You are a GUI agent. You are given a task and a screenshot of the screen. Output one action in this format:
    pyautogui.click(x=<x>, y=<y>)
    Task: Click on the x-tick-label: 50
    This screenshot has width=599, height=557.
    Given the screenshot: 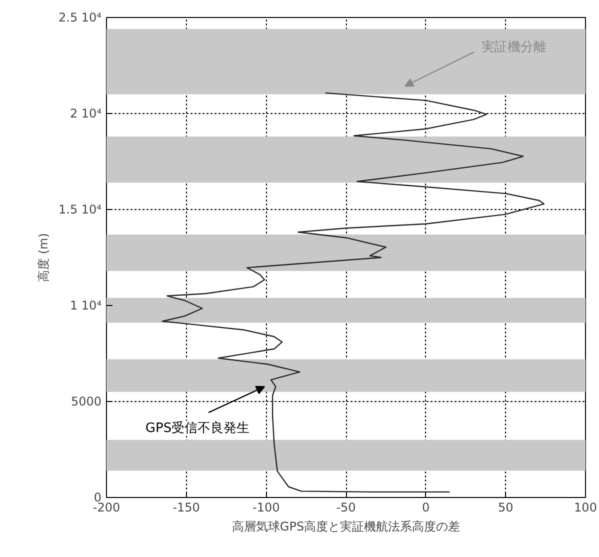 What is the action you would take?
    pyautogui.click(x=506, y=507)
    